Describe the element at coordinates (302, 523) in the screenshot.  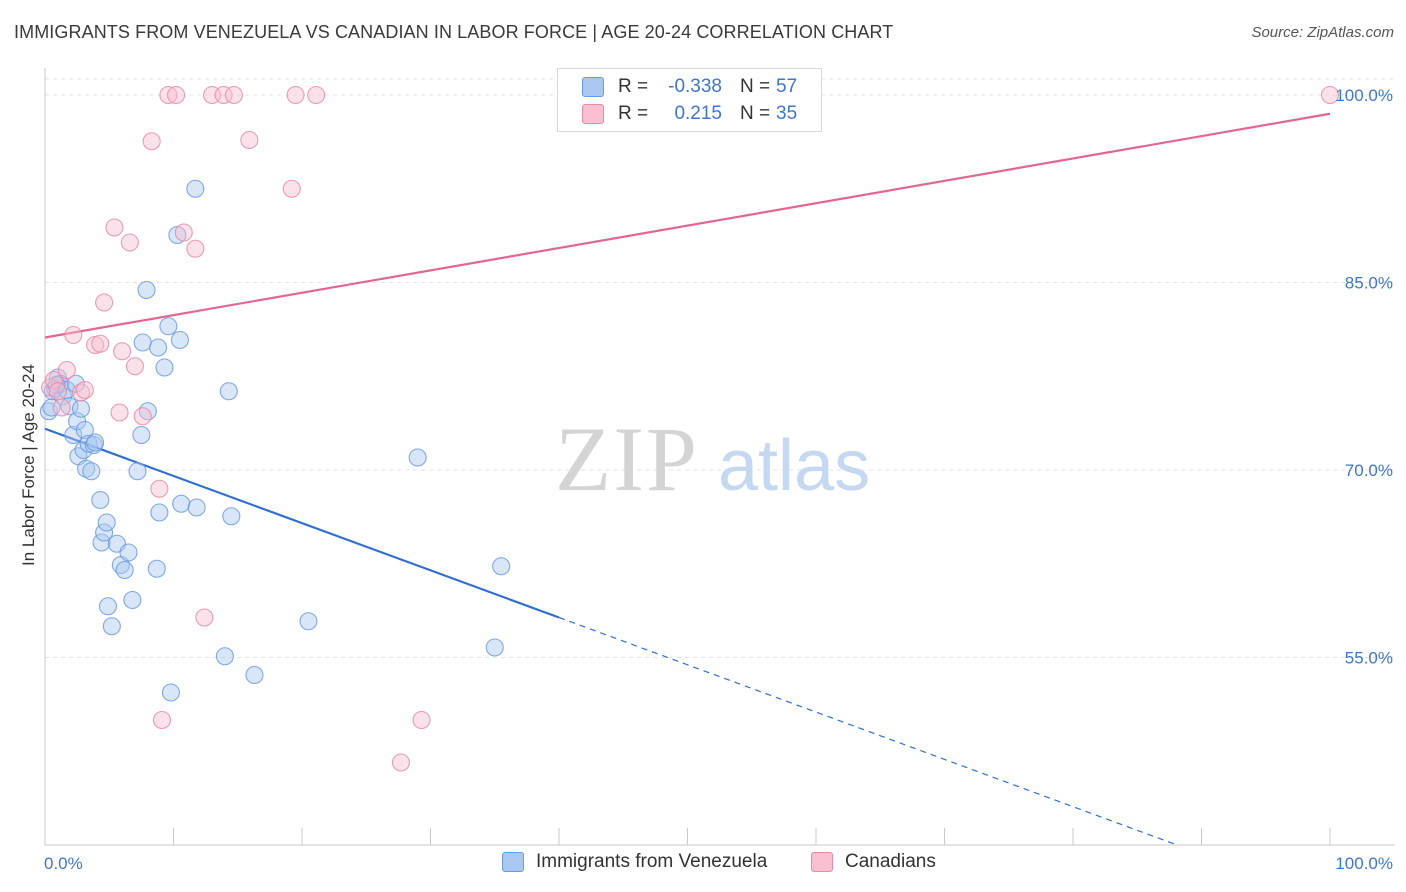
I see `venezuela-trend-line` at that location.